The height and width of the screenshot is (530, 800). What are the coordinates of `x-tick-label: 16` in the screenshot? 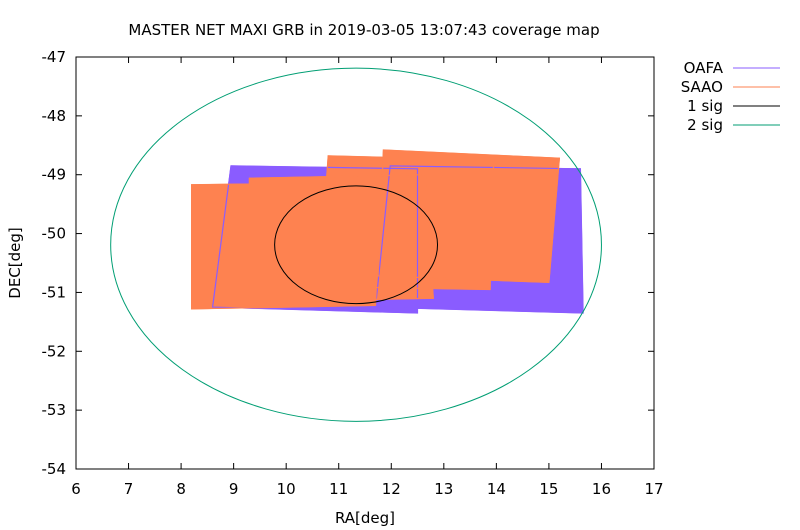 It's located at (601, 489).